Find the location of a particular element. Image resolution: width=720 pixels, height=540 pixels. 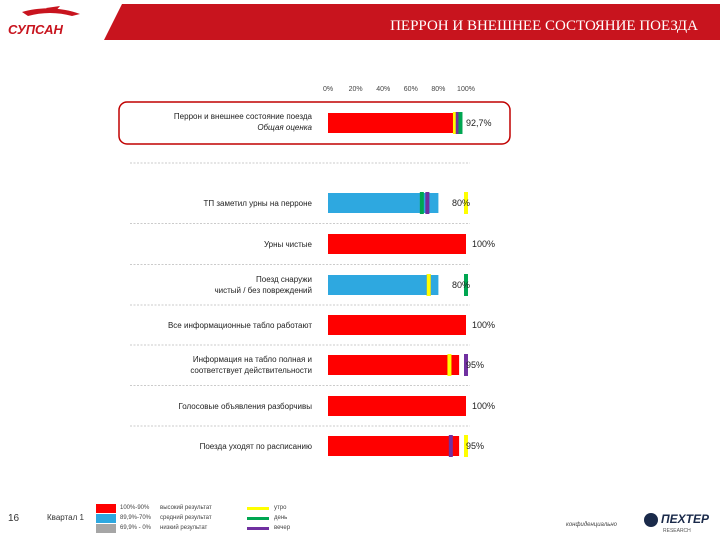

sapsan-logo: СУПСАН is located at coordinates (44, 21).